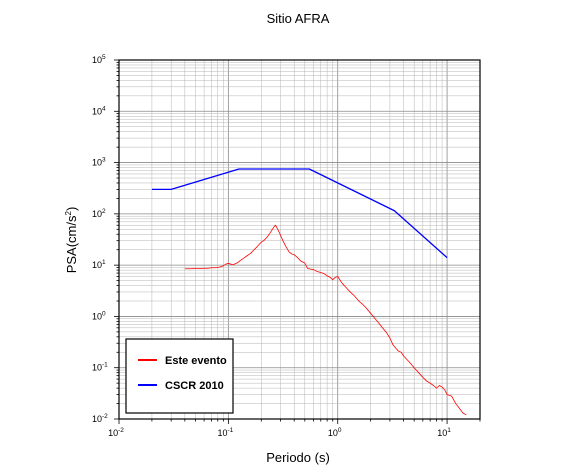  I want to click on x-tick-label: 10⁰, so click(335, 432).